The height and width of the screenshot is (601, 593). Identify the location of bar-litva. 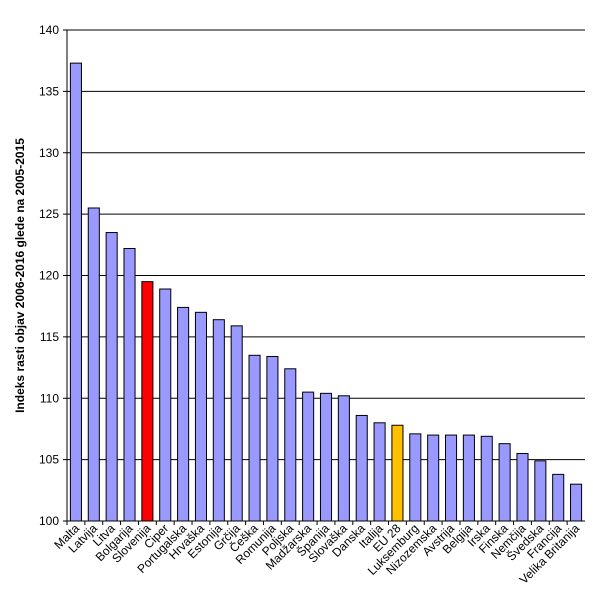
(111, 377).